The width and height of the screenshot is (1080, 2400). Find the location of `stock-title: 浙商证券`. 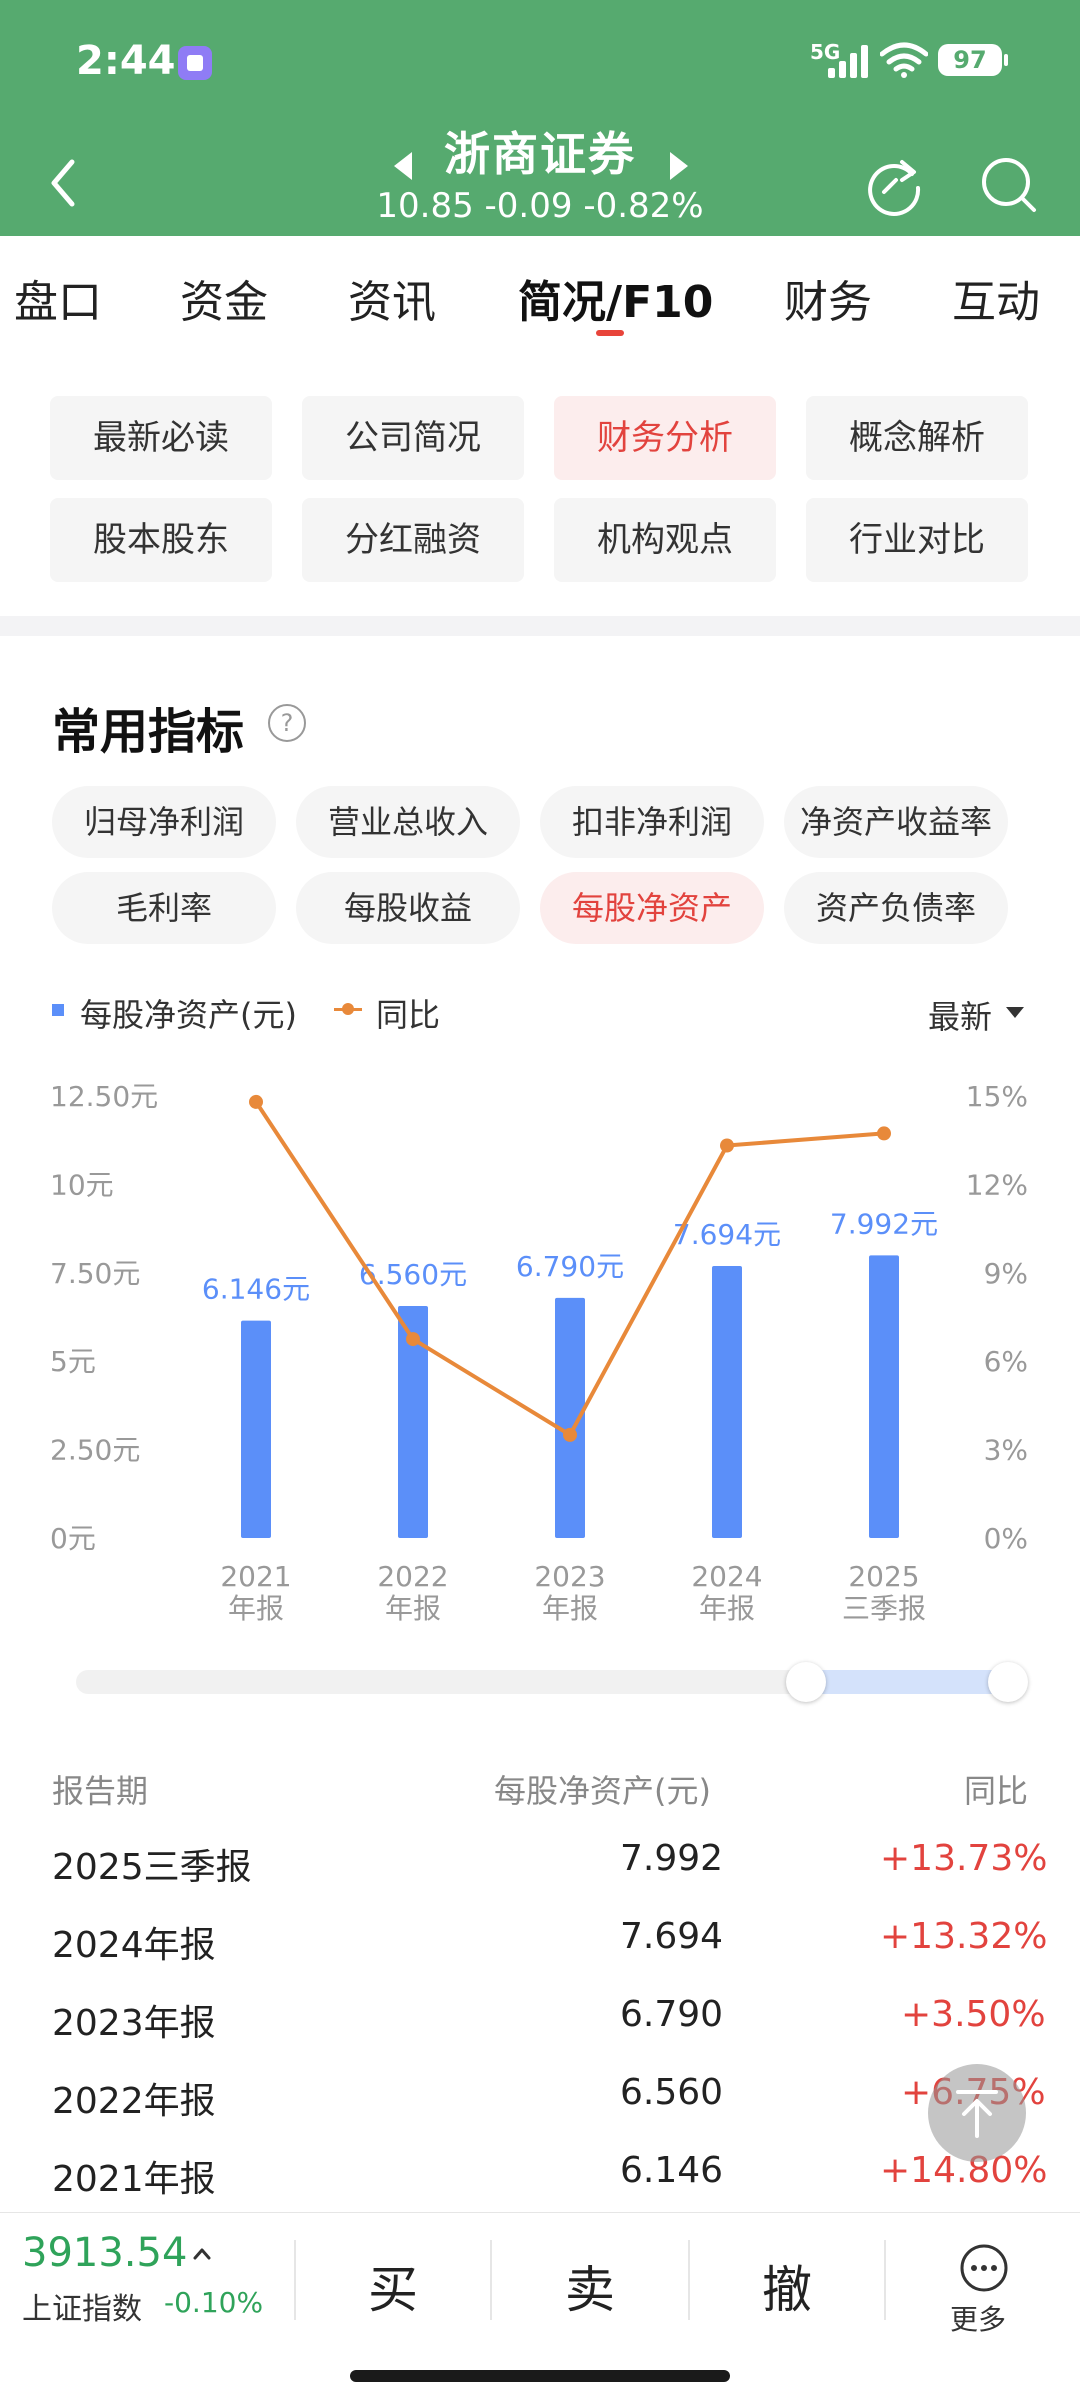

stock-title: 浙商证券 is located at coordinates (540, 154).